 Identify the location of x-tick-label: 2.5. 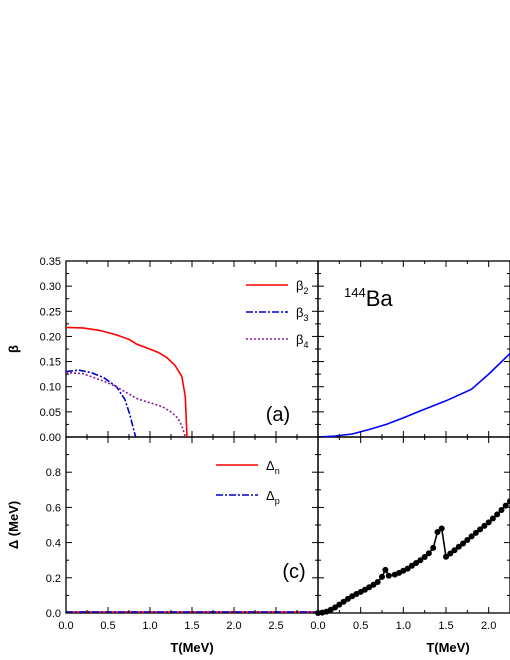
(275, 626).